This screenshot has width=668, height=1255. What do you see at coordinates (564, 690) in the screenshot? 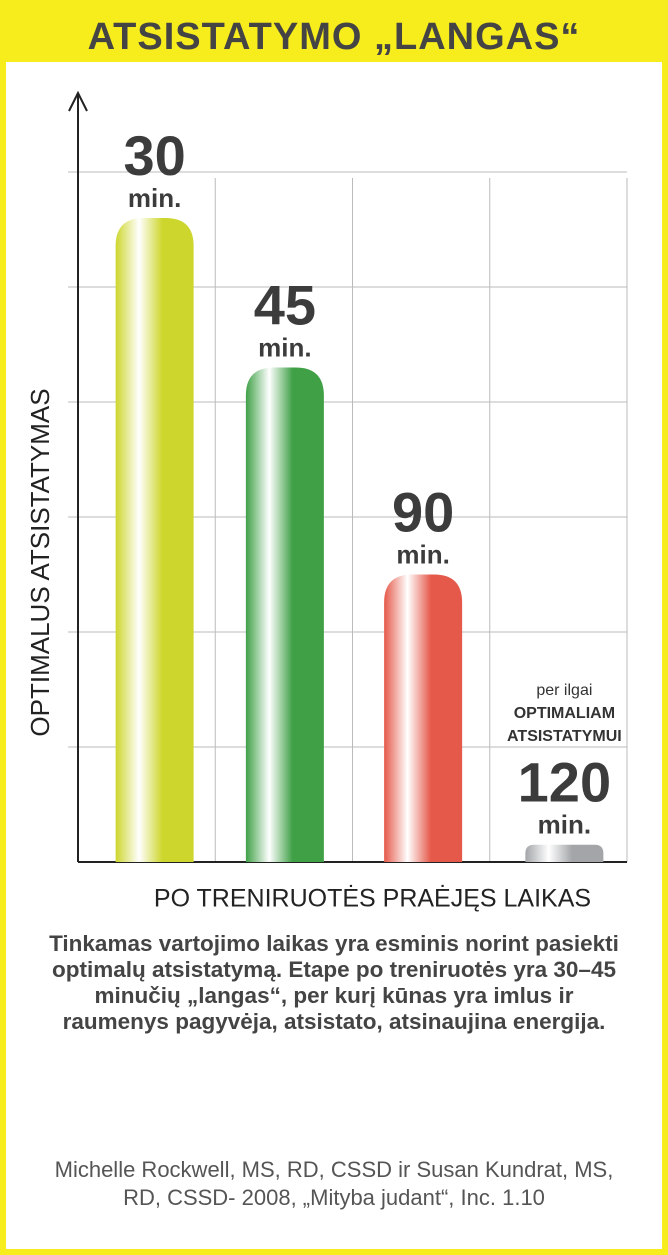
I see `annotation: per ilgai` at bounding box center [564, 690].